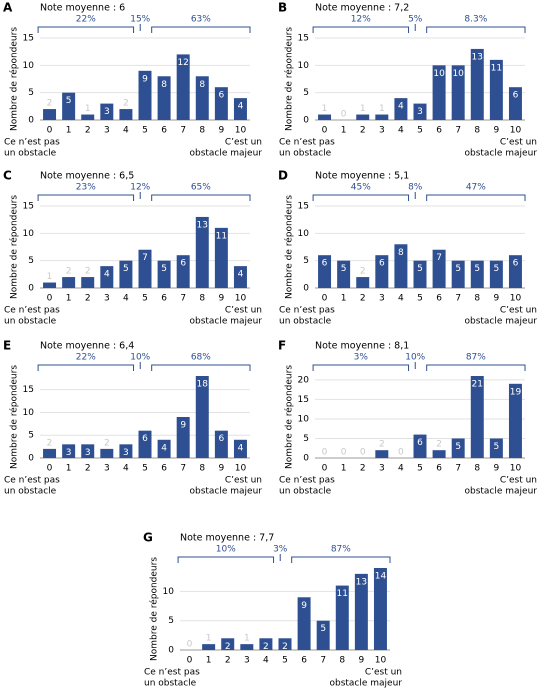 This screenshot has width=545, height=700. Describe the element at coordinates (183, 299) in the screenshot. I see `x-tick-label: 7` at that location.